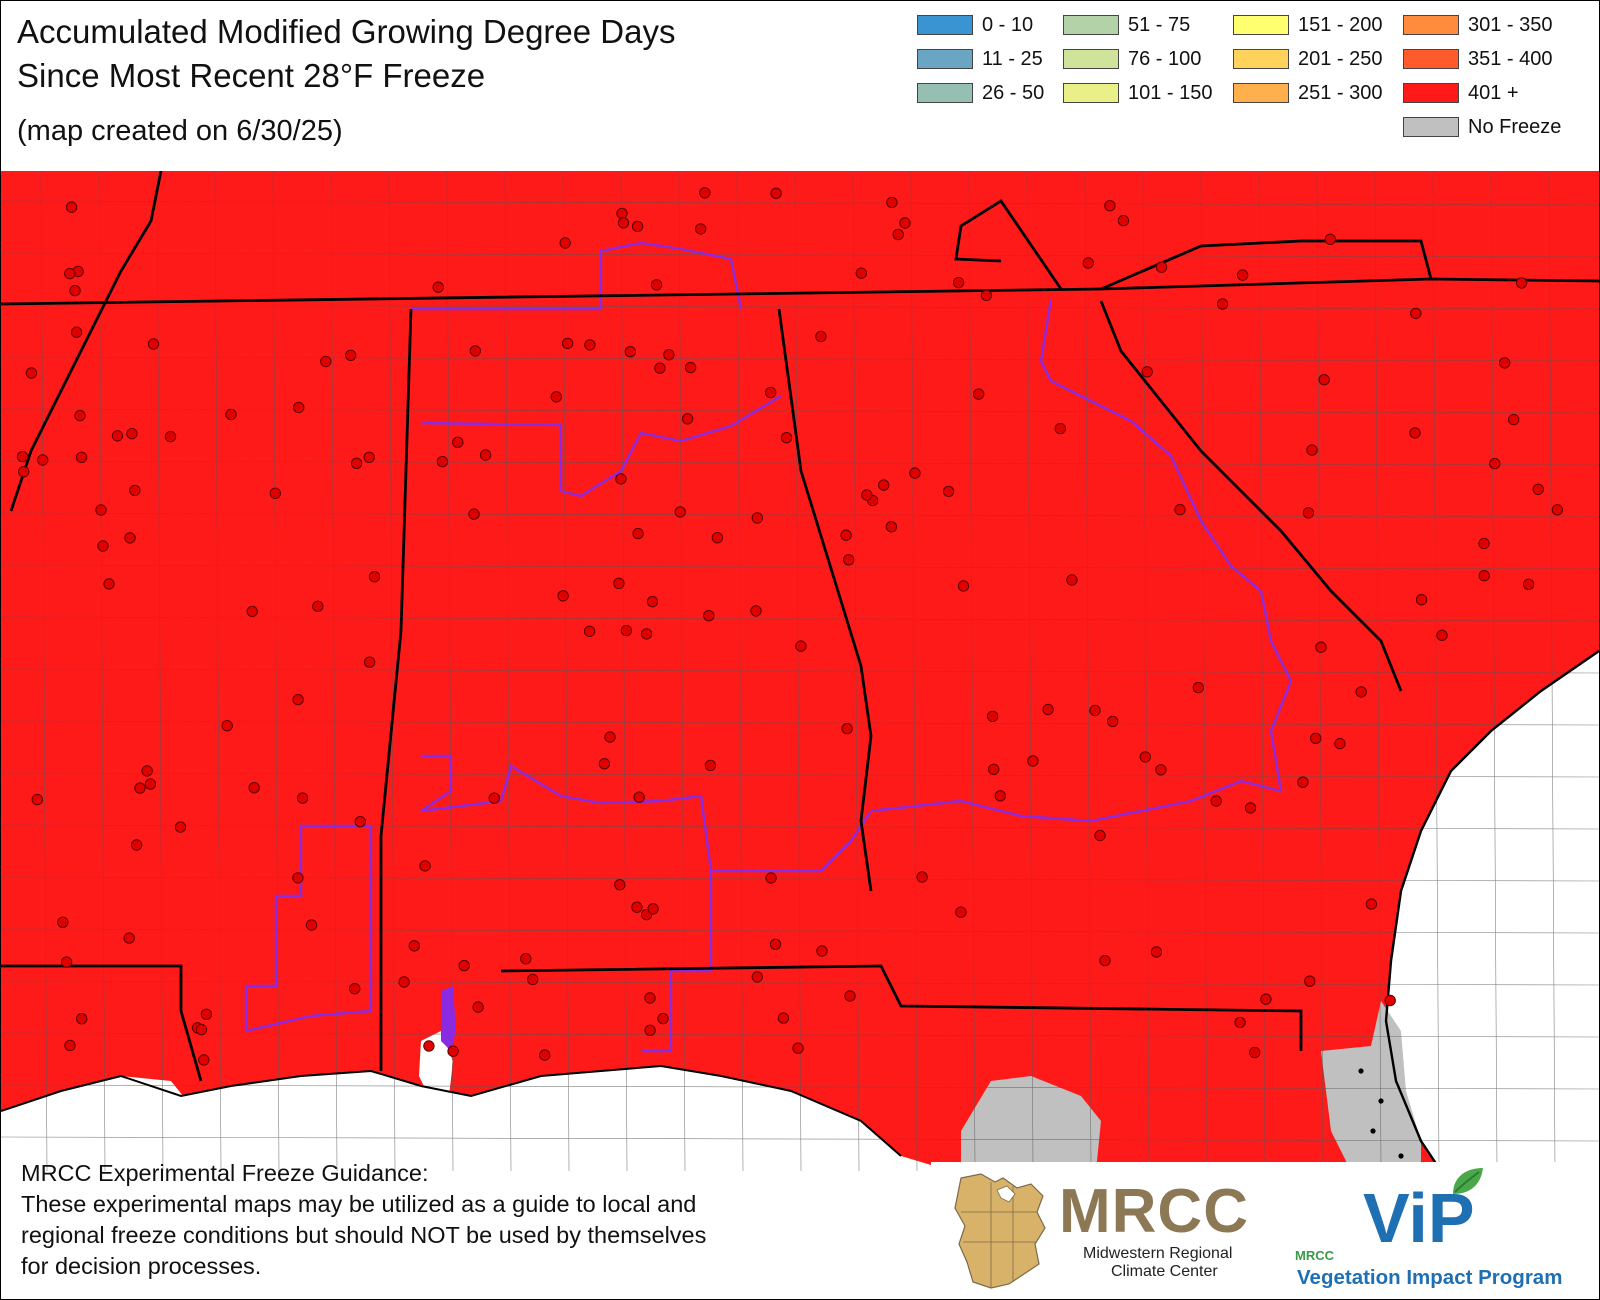  I want to click on legend-item: 76 - 100, so click(1132, 59).